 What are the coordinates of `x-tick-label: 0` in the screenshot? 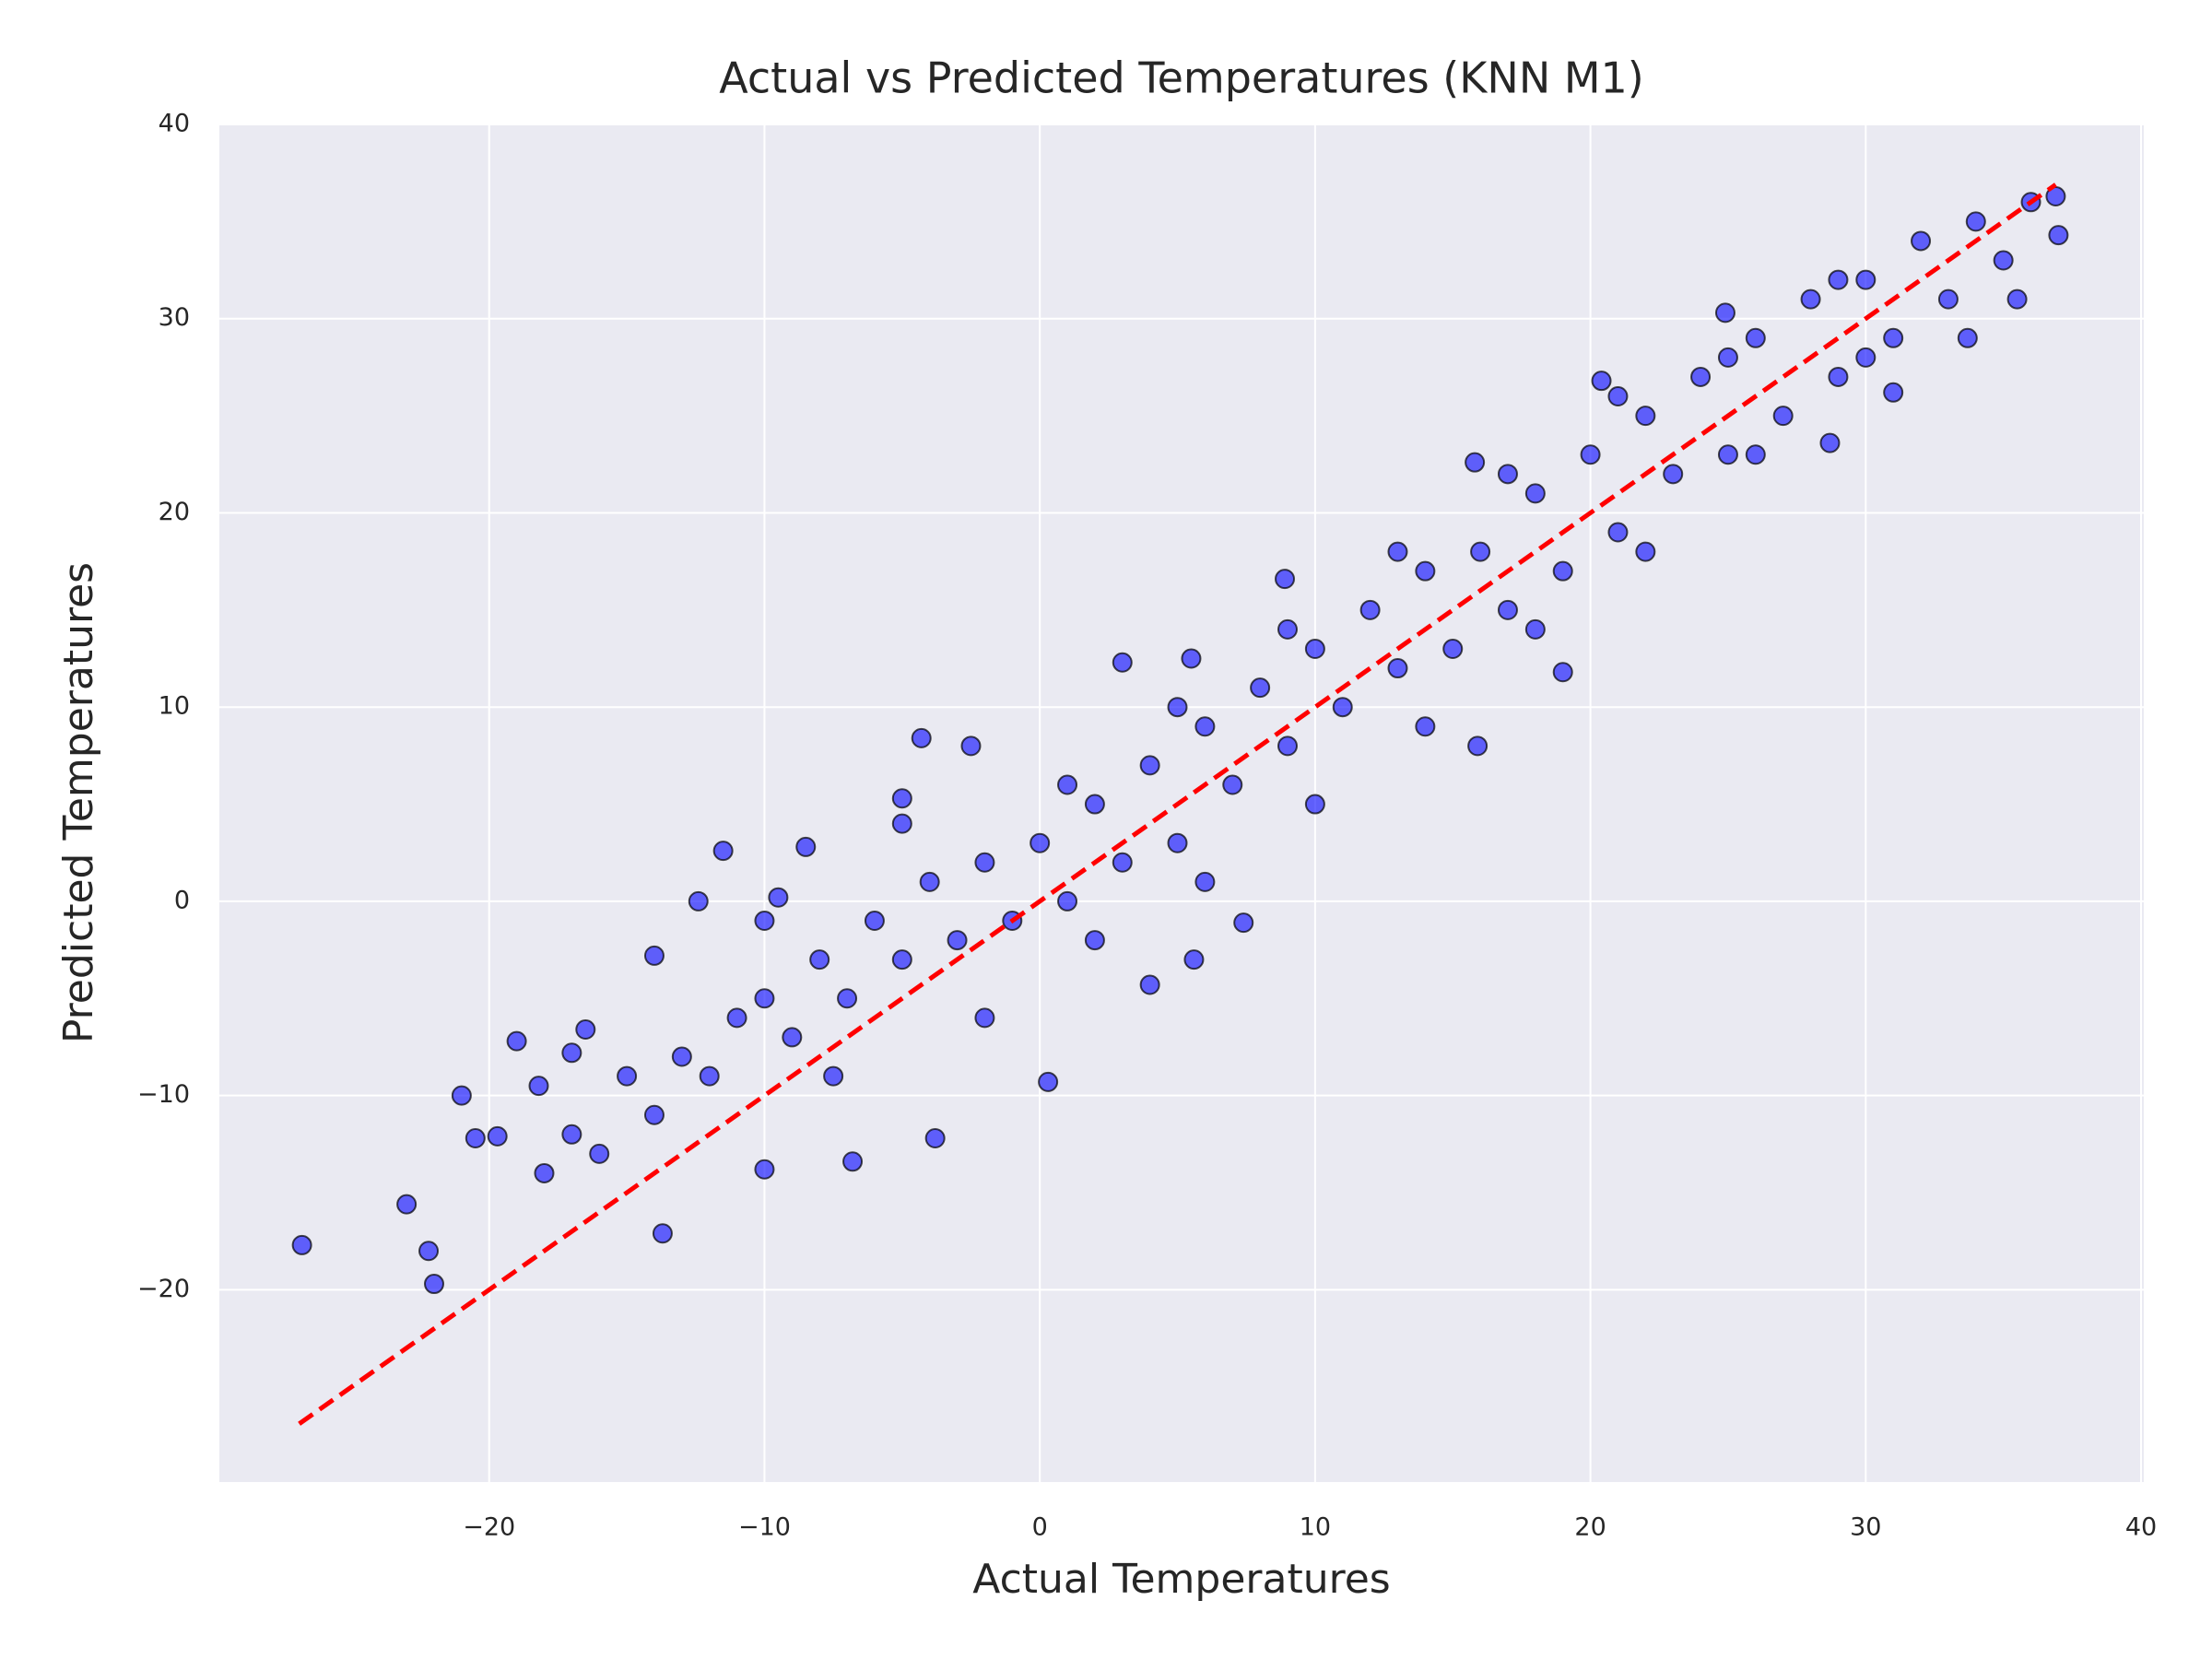 It's located at (1040, 1527).